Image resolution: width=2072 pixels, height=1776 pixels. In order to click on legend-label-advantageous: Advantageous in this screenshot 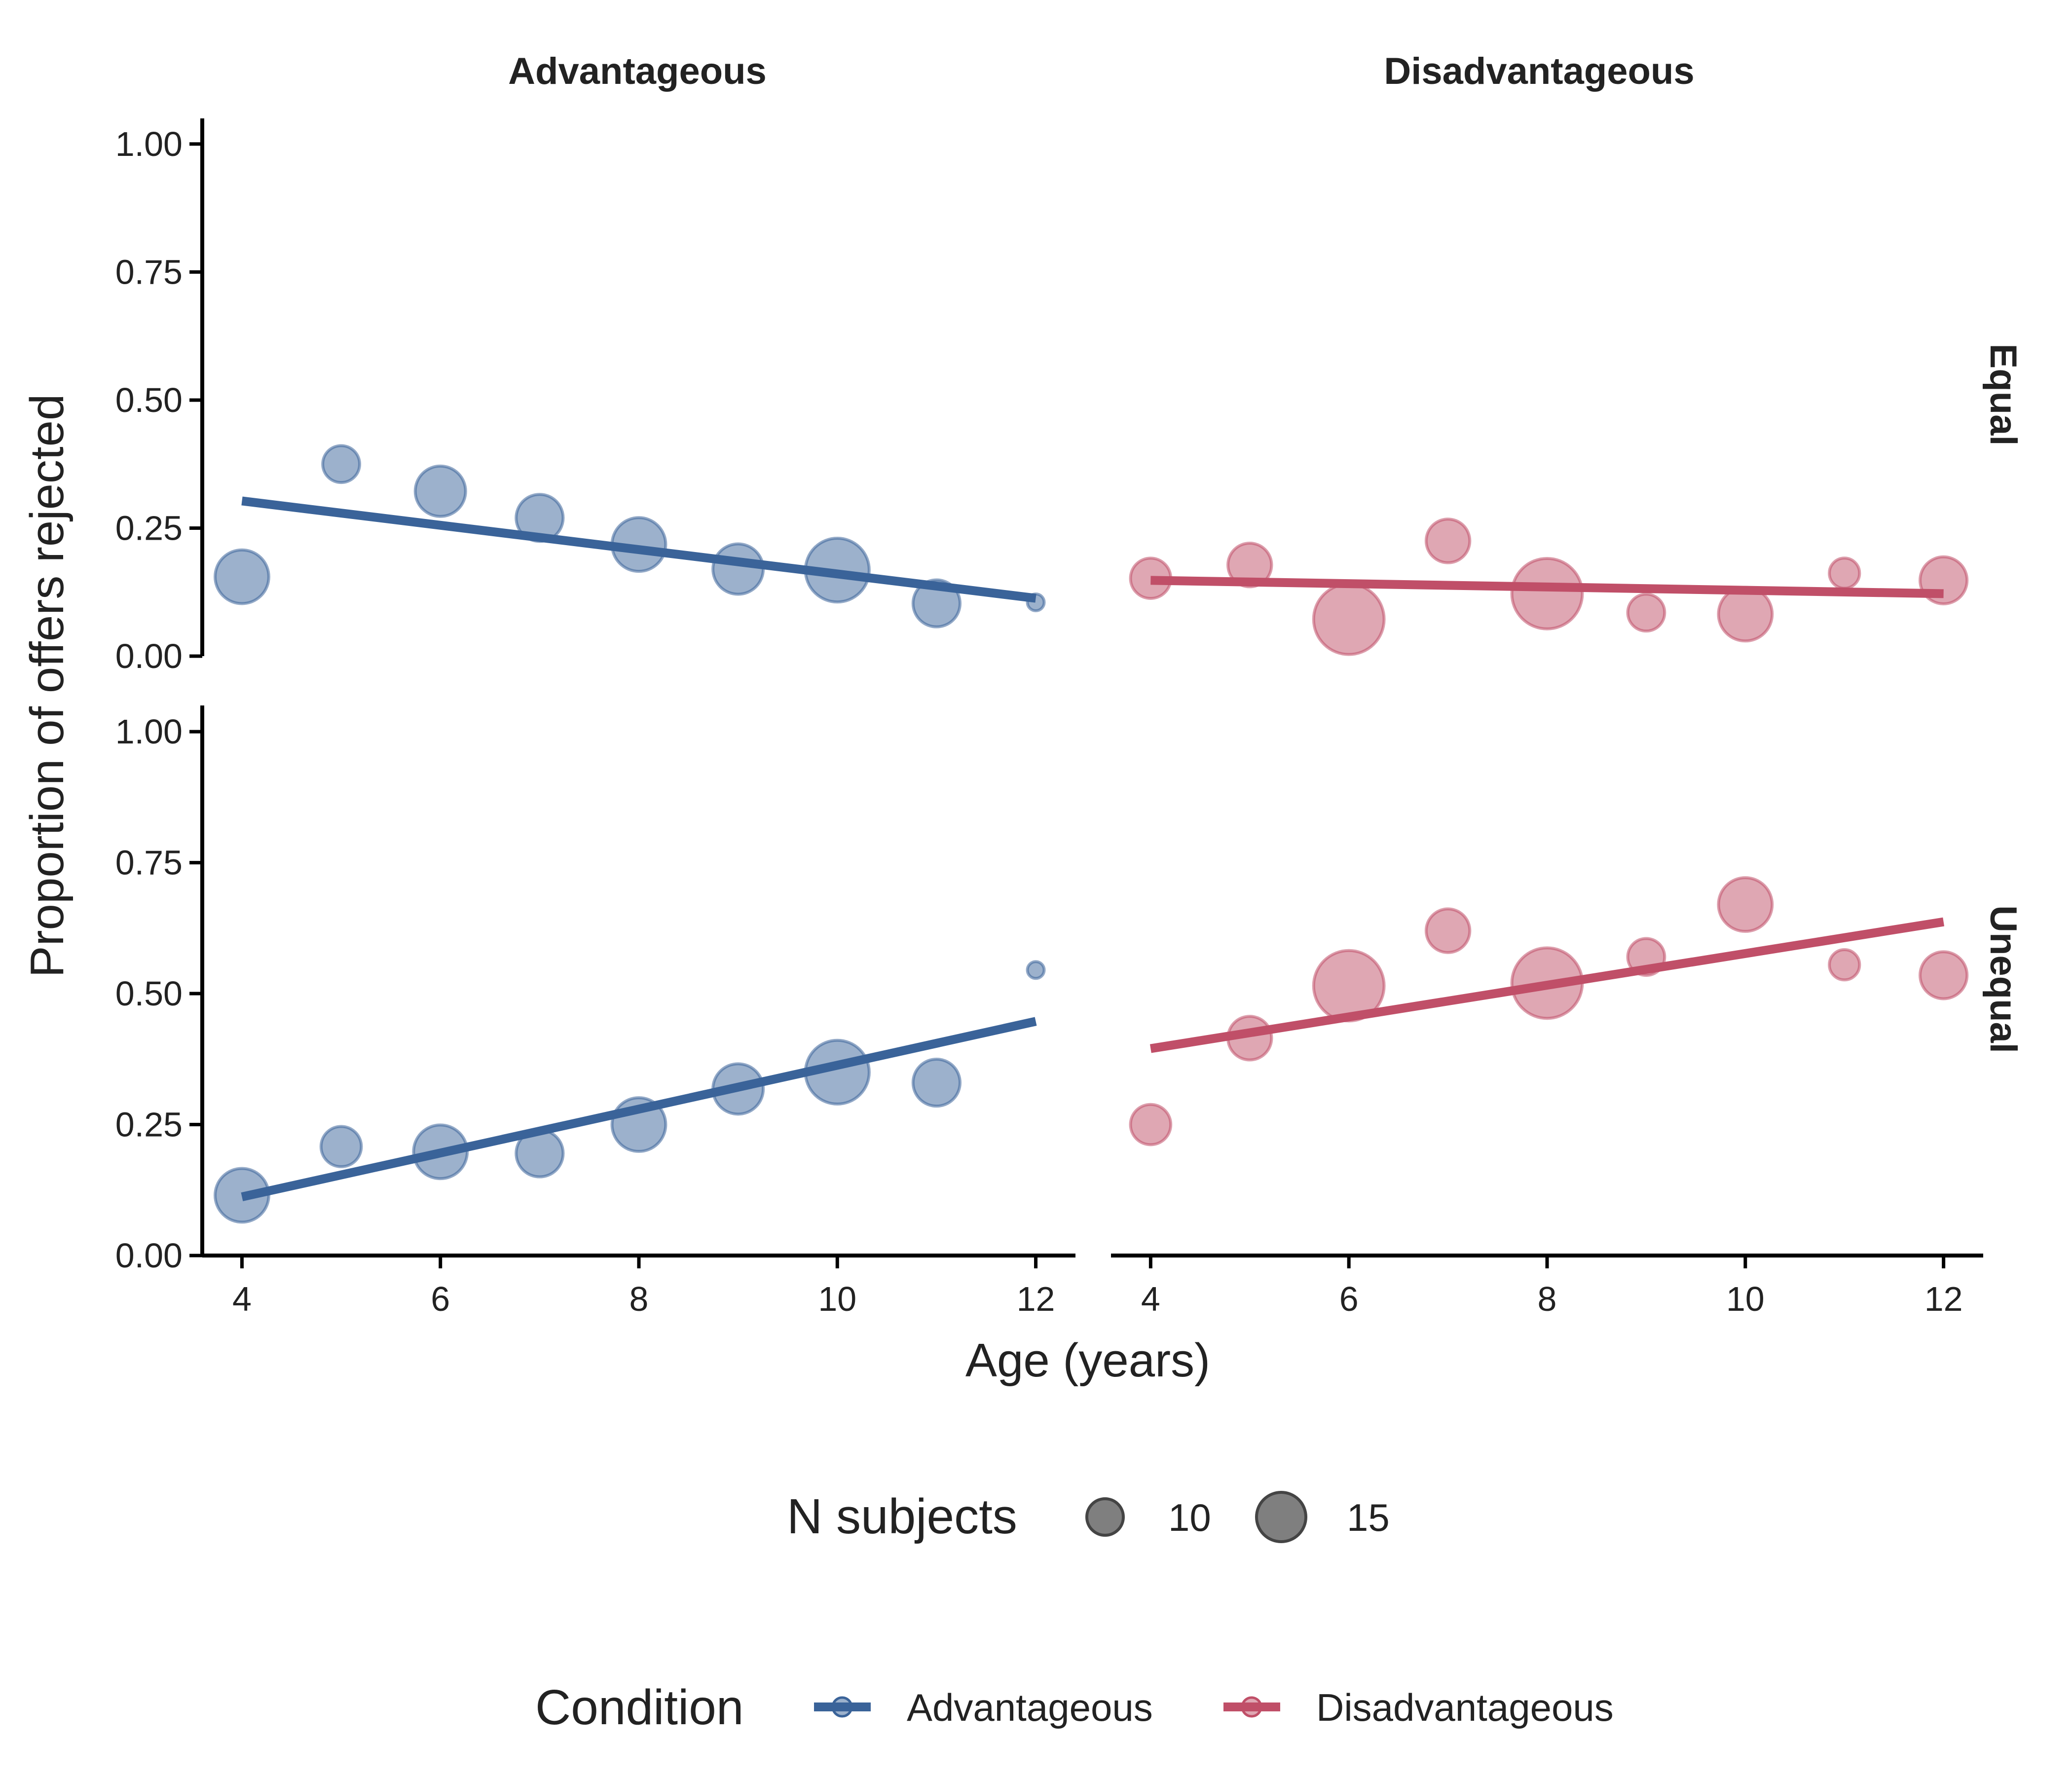, I will do `click(1030, 1707)`.